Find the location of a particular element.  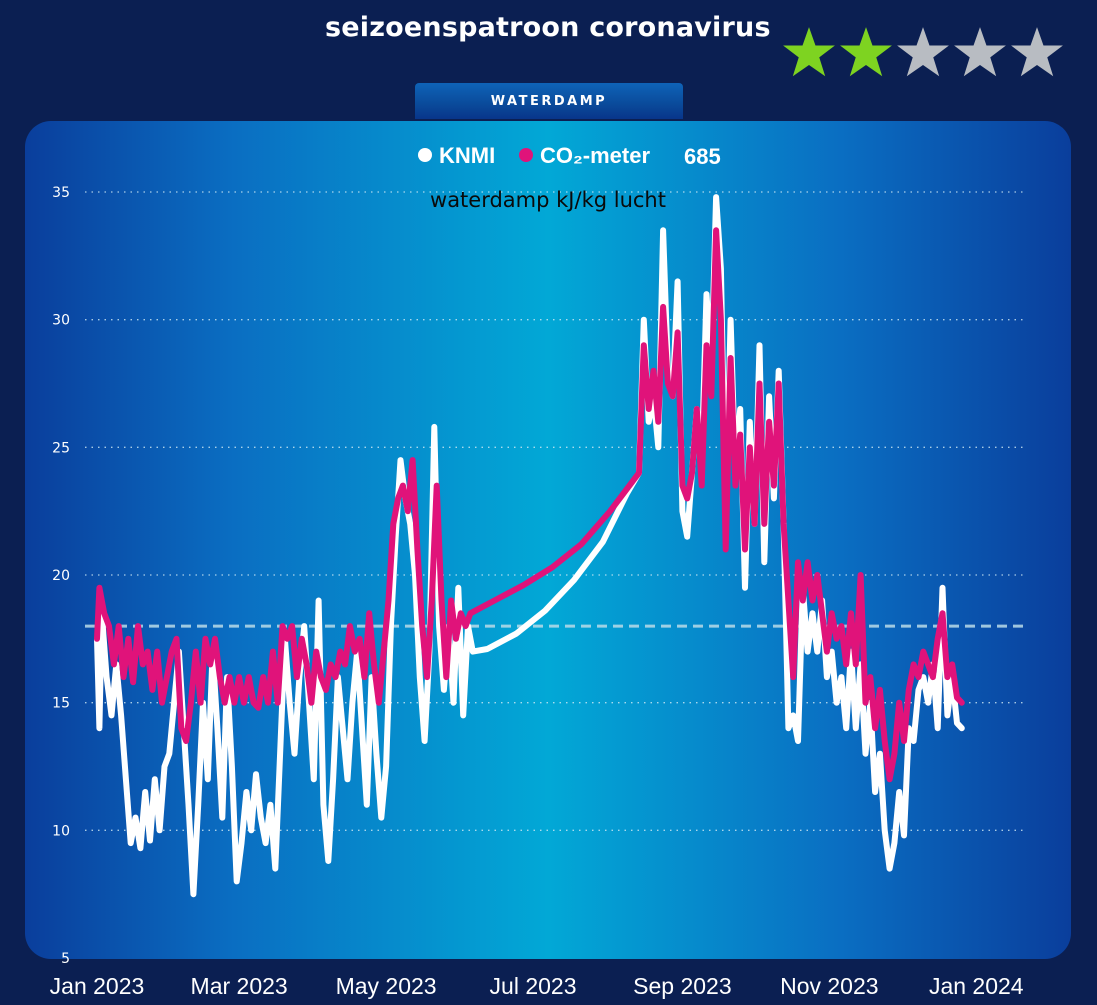

y-axis-ticks: 5 10 15 20 25 30 35 is located at coordinates (61, 576).